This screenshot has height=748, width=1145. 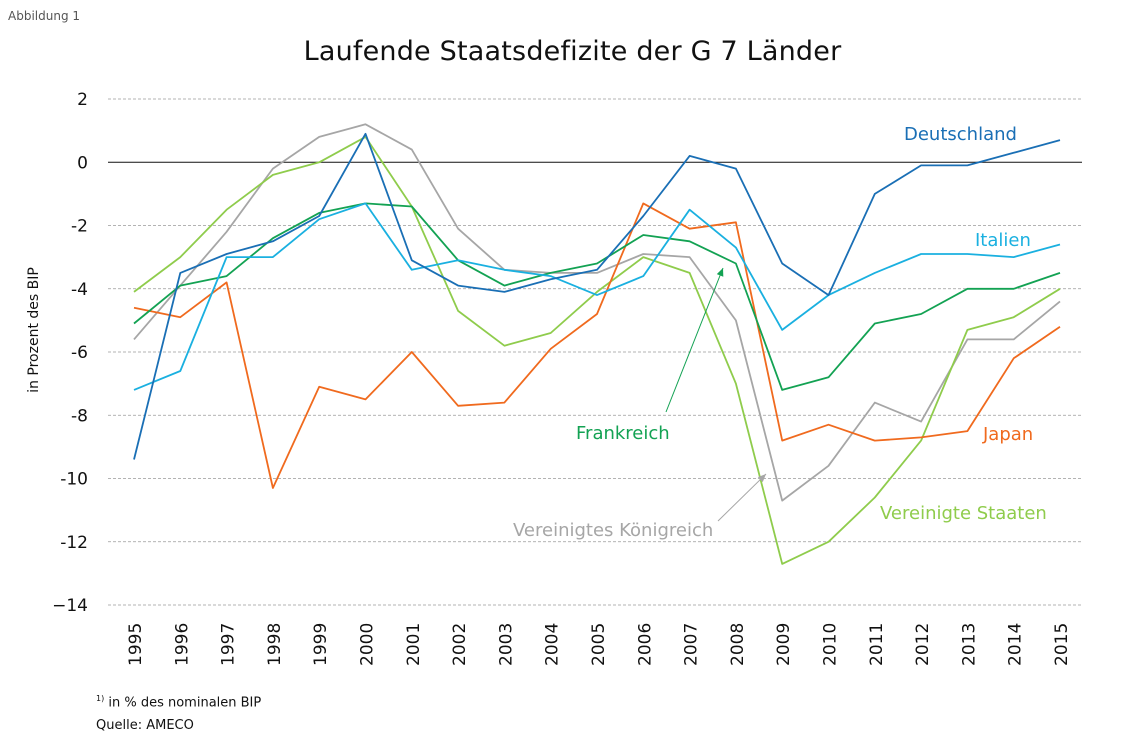 What do you see at coordinates (645, 644) in the screenshot?
I see `x-tick-label: 2006` at bounding box center [645, 644].